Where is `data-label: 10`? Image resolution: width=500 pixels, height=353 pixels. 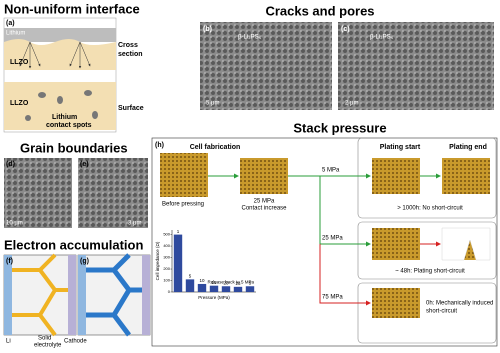 data-label: 10 is located at coordinates (202, 280).